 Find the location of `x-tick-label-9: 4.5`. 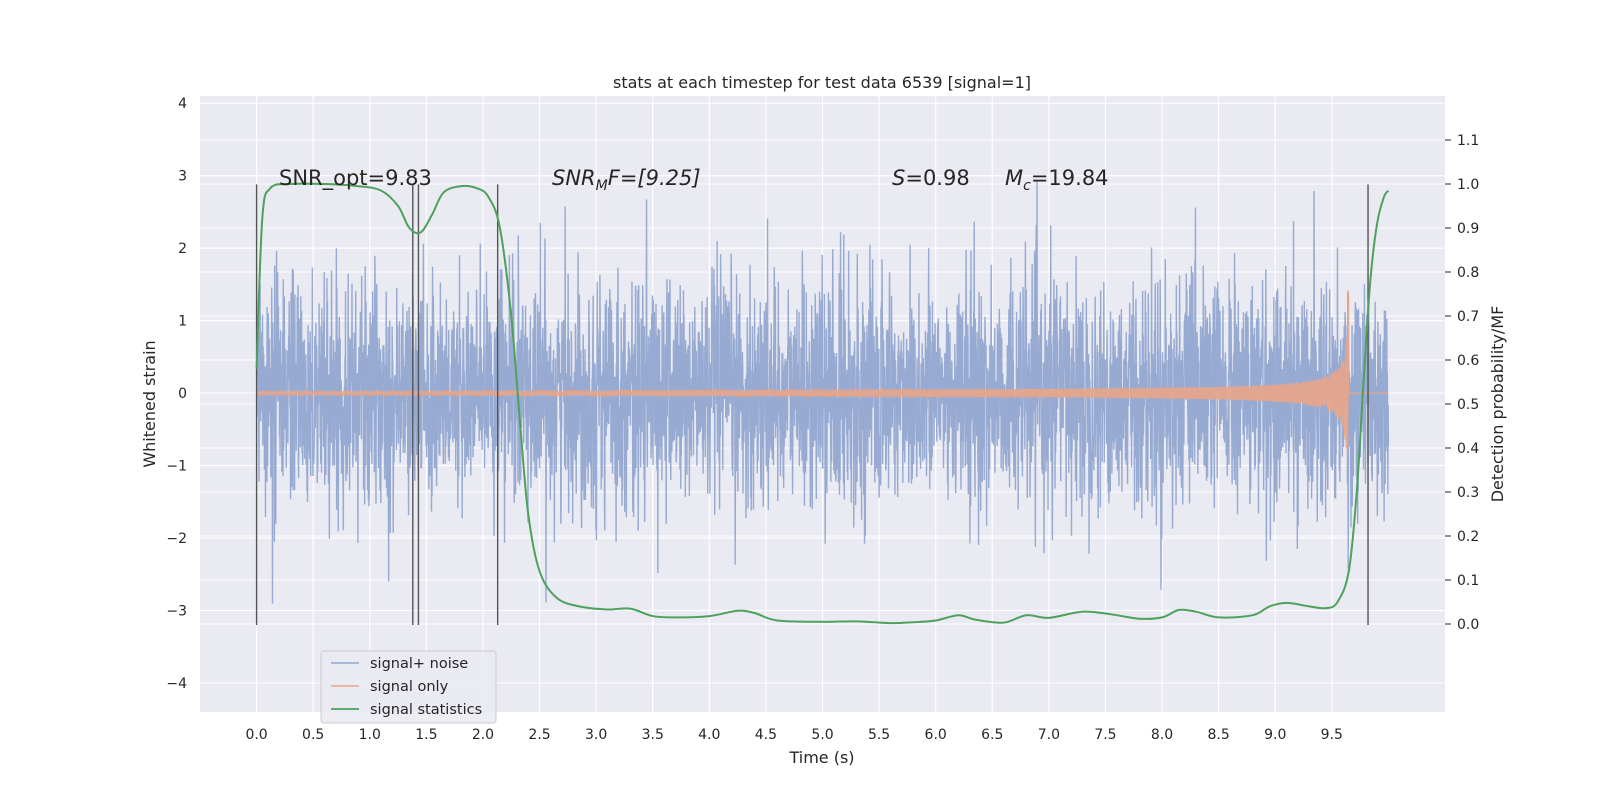

x-tick-label-9: 4.5 is located at coordinates (766, 735).